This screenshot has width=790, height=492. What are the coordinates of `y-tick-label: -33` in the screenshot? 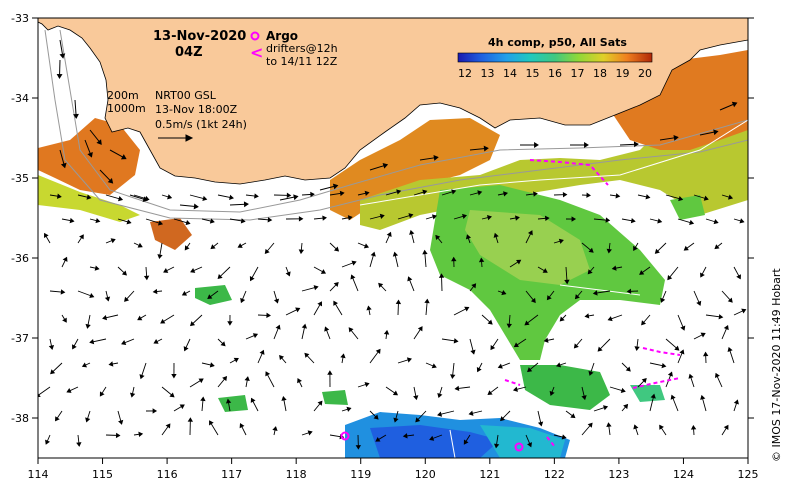 It's located at (20, 18).